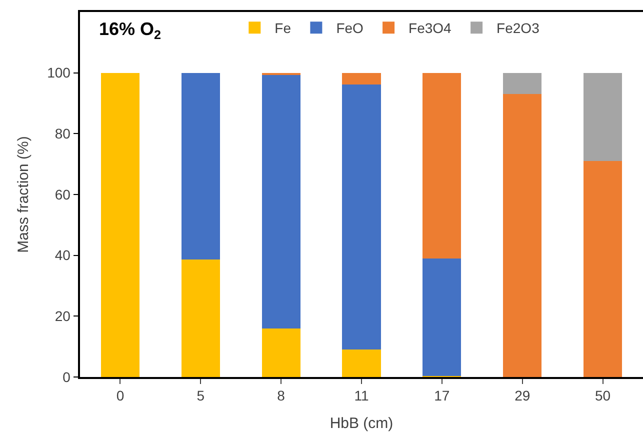 This screenshot has width=643, height=432. What do you see at coordinates (59, 72) in the screenshot?
I see `y-tick-label: 100` at bounding box center [59, 72].